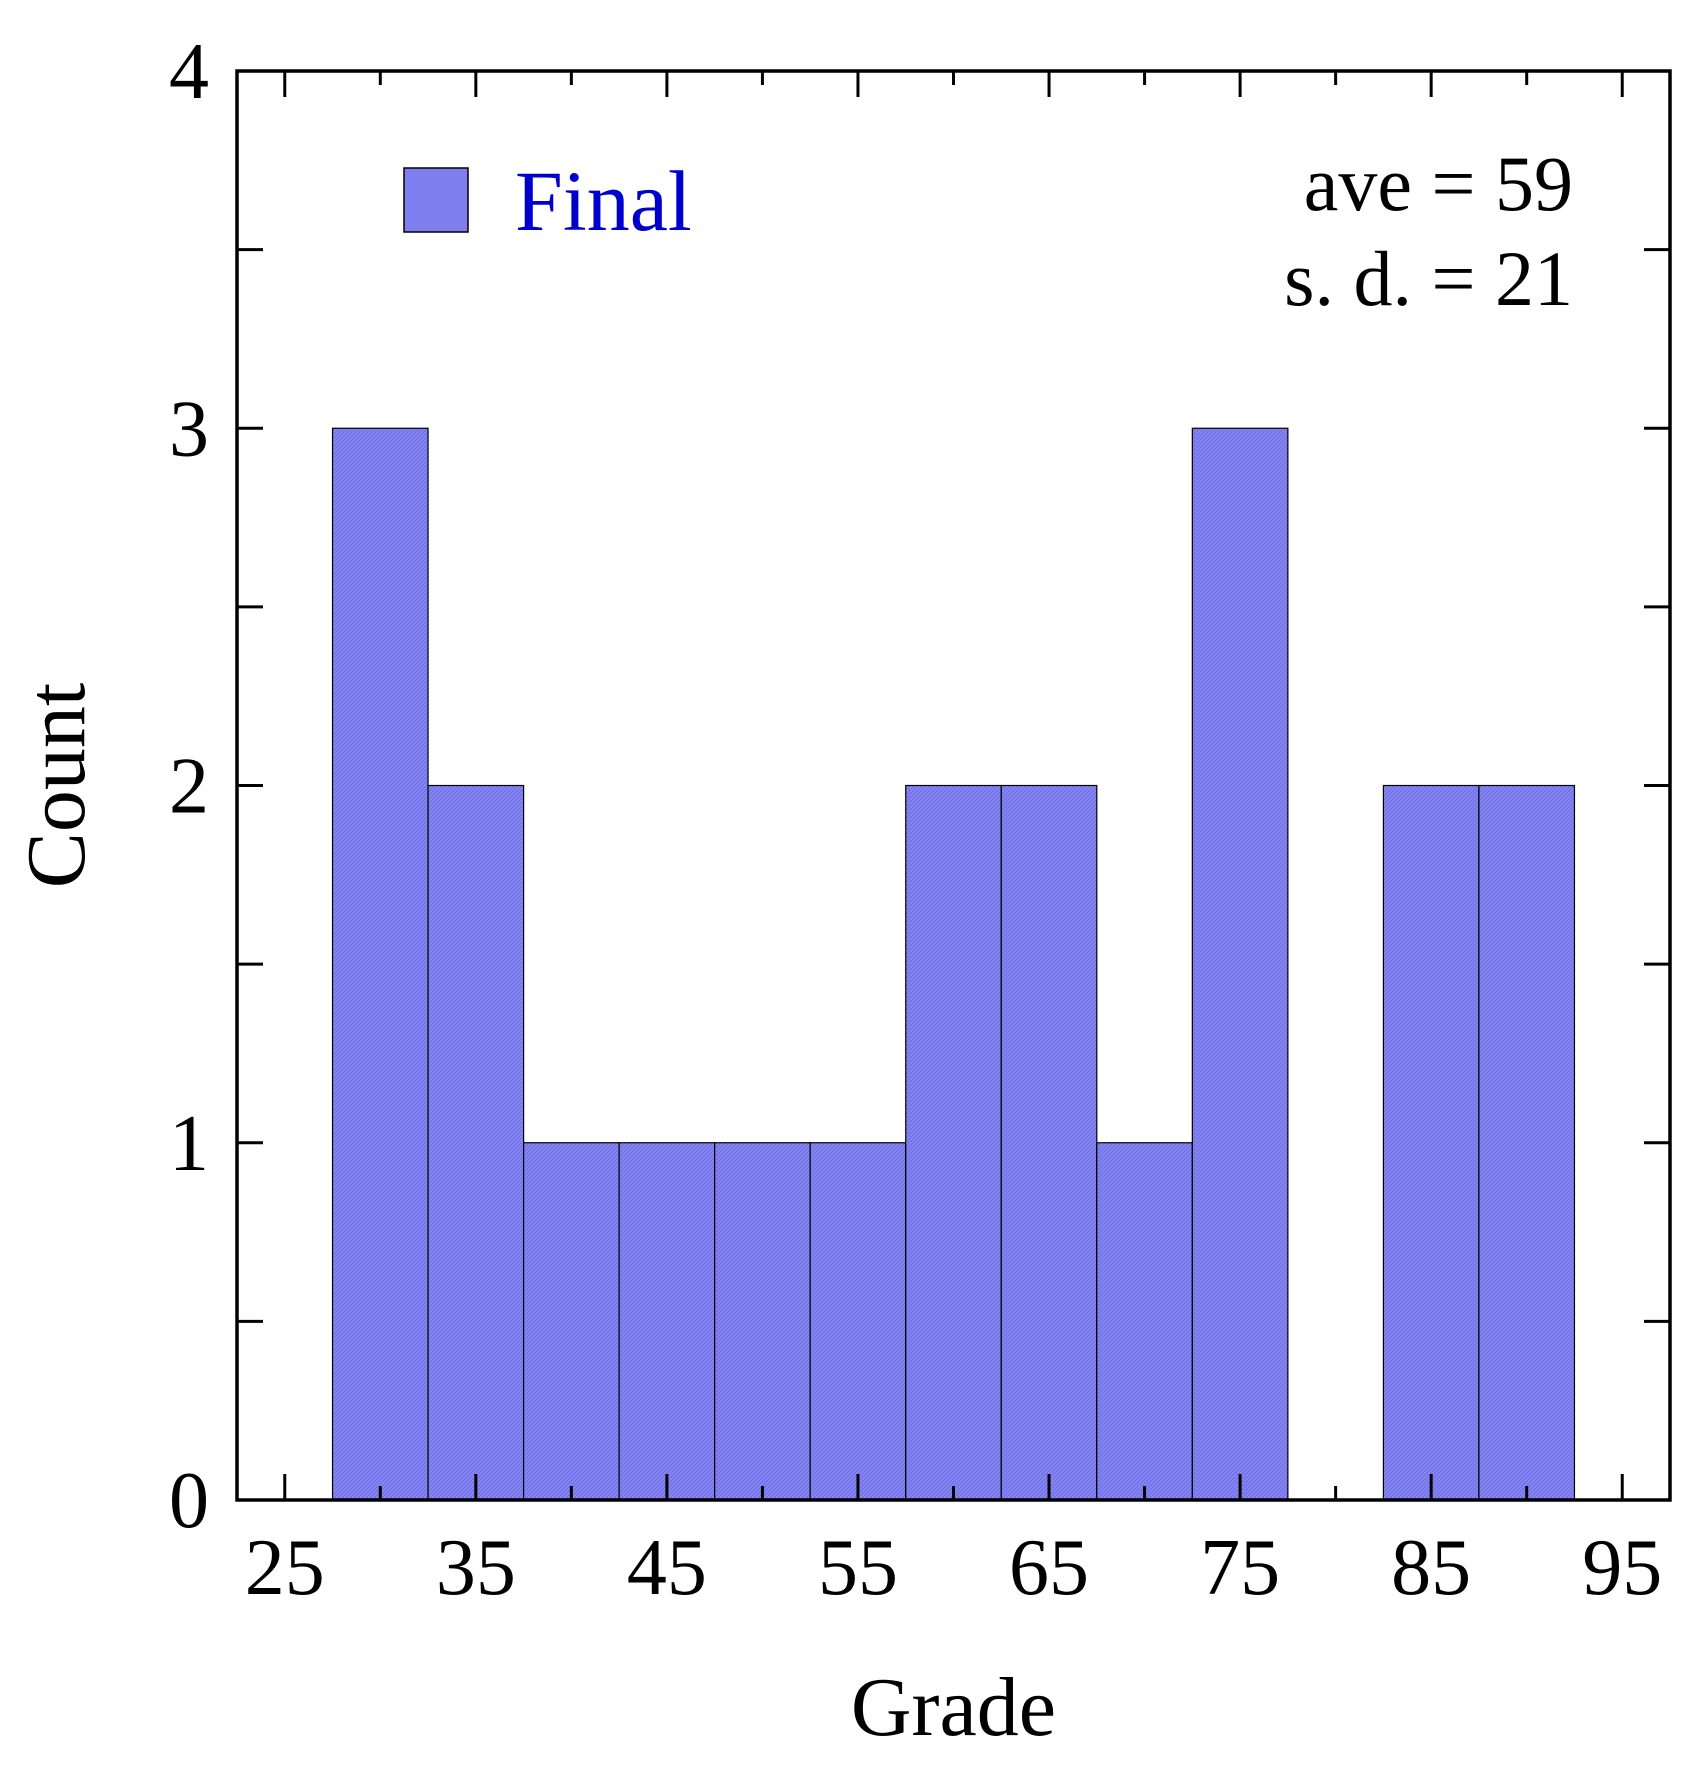 This screenshot has height=1792, width=1700. What do you see at coordinates (1431, 1568) in the screenshot?
I see `x-tick-label: 85` at bounding box center [1431, 1568].